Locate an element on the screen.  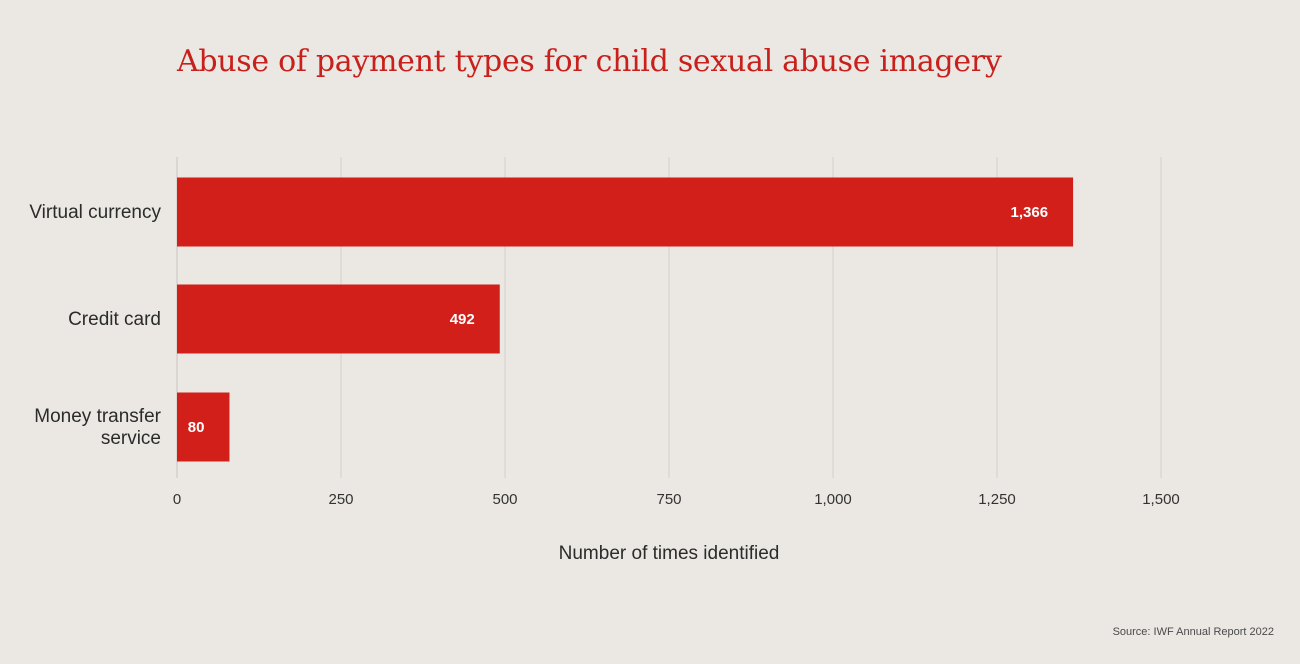
x-tick-label: 0 is located at coordinates (177, 499).